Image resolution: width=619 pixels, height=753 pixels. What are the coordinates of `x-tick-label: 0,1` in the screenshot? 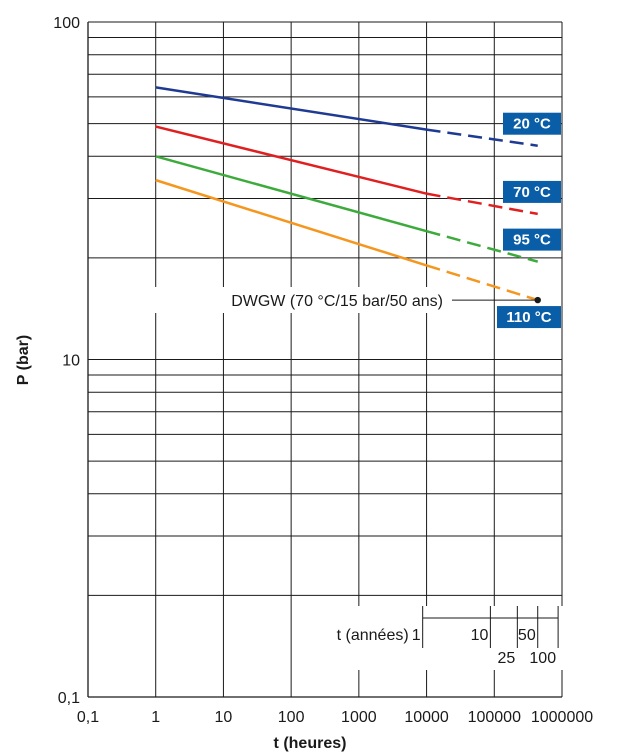 It's located at (88, 717).